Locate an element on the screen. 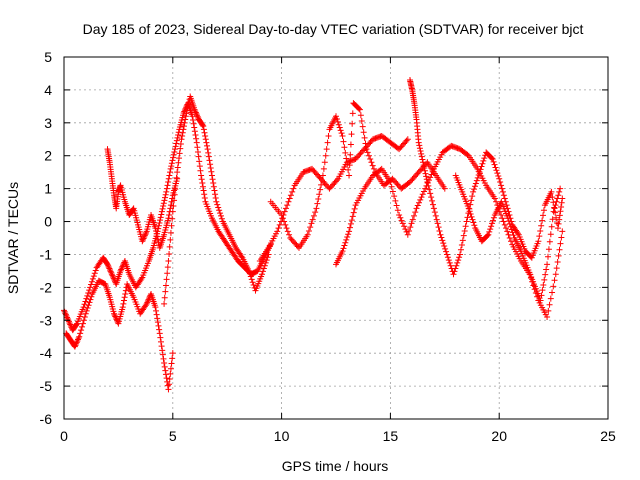 This screenshot has width=640, height=480. y-tick-label: 0 is located at coordinates (48, 222).